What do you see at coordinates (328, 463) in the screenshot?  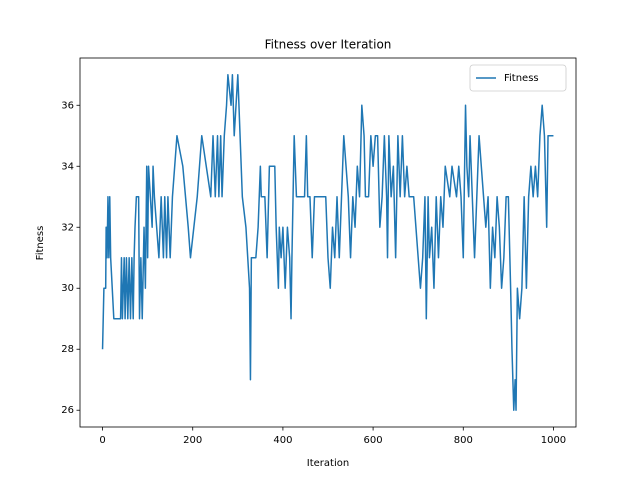 I see `x-axis-label: Iteration` at bounding box center [328, 463].